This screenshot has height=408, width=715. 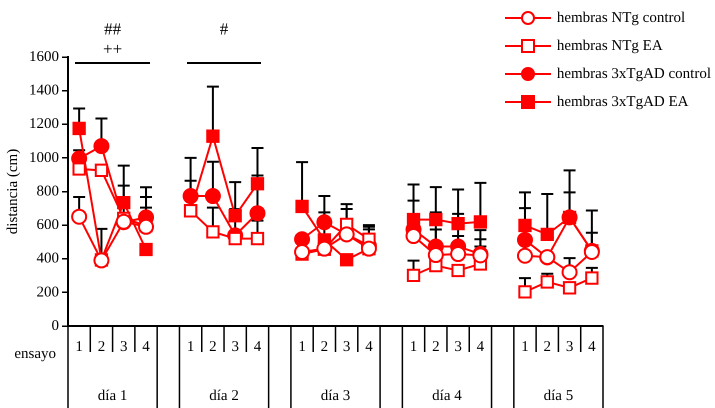 I want to click on y-axis-title: distancia (cm), so click(x=12, y=191).